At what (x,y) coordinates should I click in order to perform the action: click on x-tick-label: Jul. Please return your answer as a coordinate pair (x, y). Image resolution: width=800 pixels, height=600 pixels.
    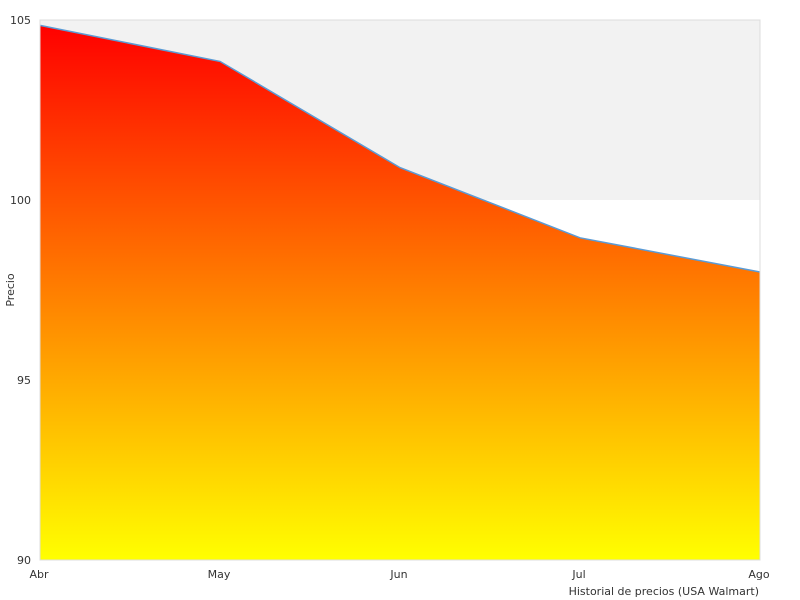
    Looking at the image, I should click on (578, 574).